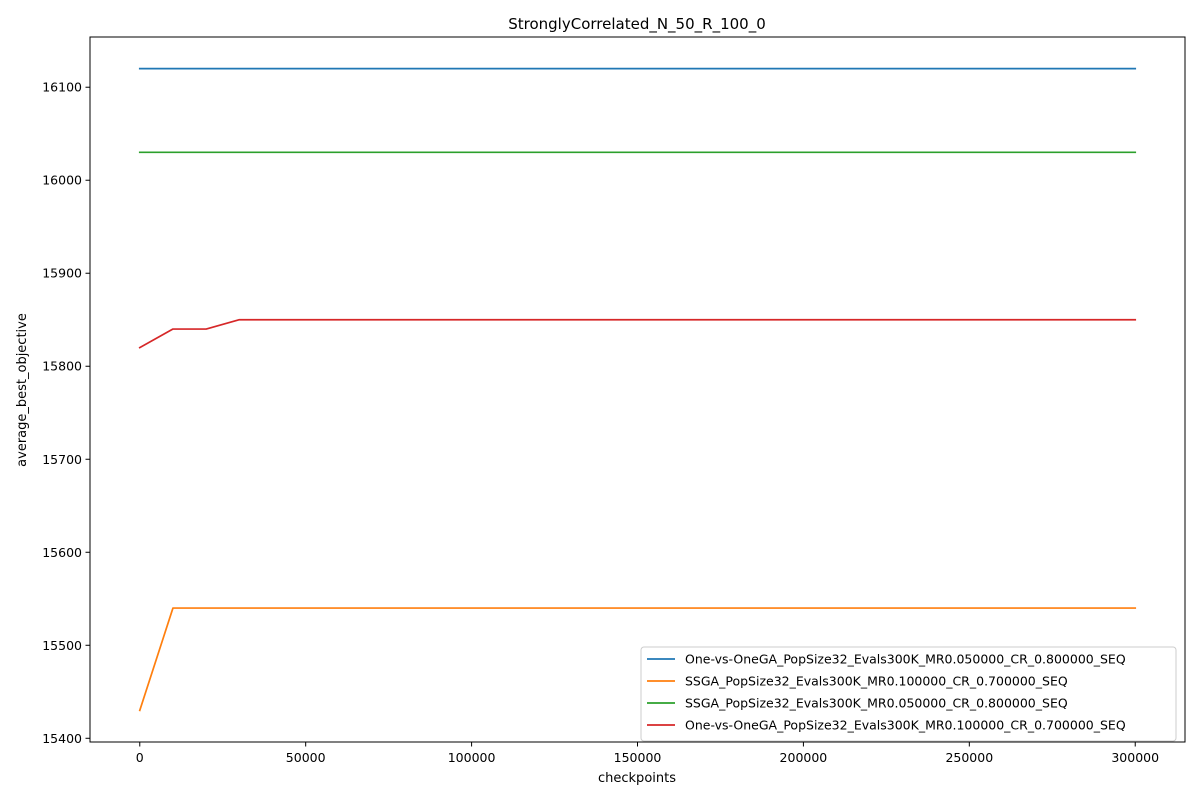 The height and width of the screenshot is (800, 1200). What do you see at coordinates (472, 757) in the screenshot?
I see `x-tick-label: 100000` at bounding box center [472, 757].